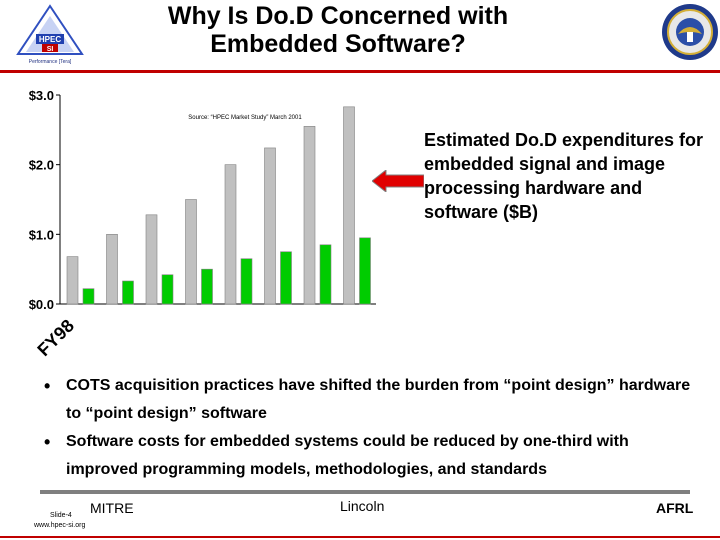 This screenshot has width=720, height=540. I want to click on footer-mitre: MITRE, so click(112, 508).